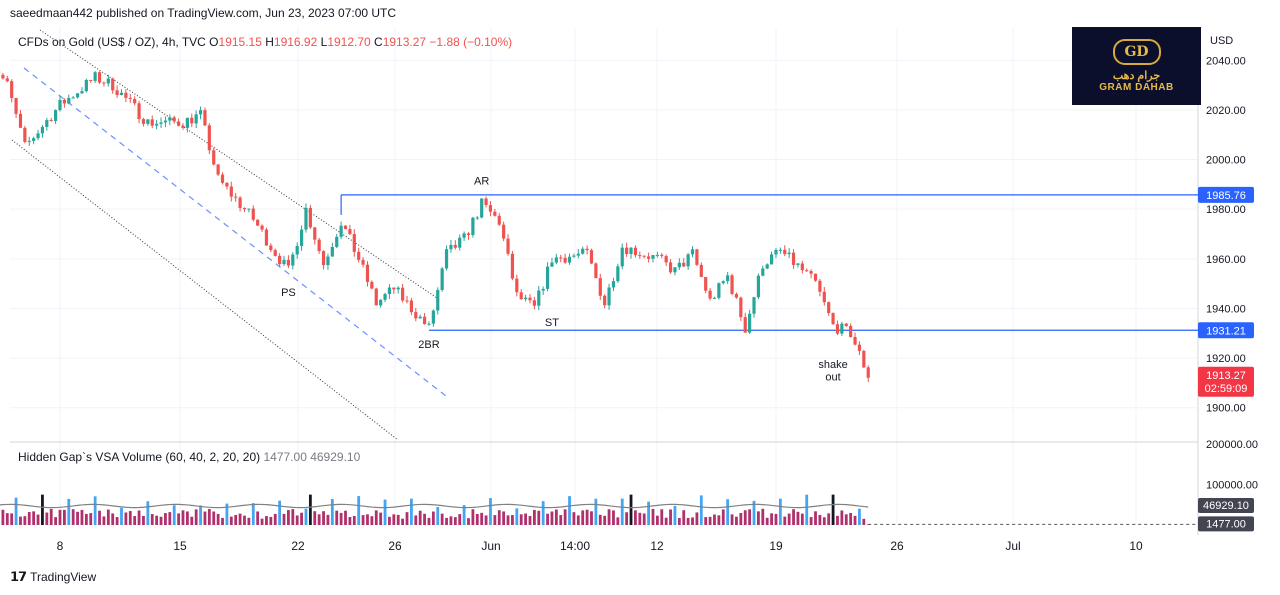 The width and height of the screenshot is (1280, 595). What do you see at coordinates (428, 345) in the screenshot?
I see `annotation-label: 2BR` at bounding box center [428, 345].